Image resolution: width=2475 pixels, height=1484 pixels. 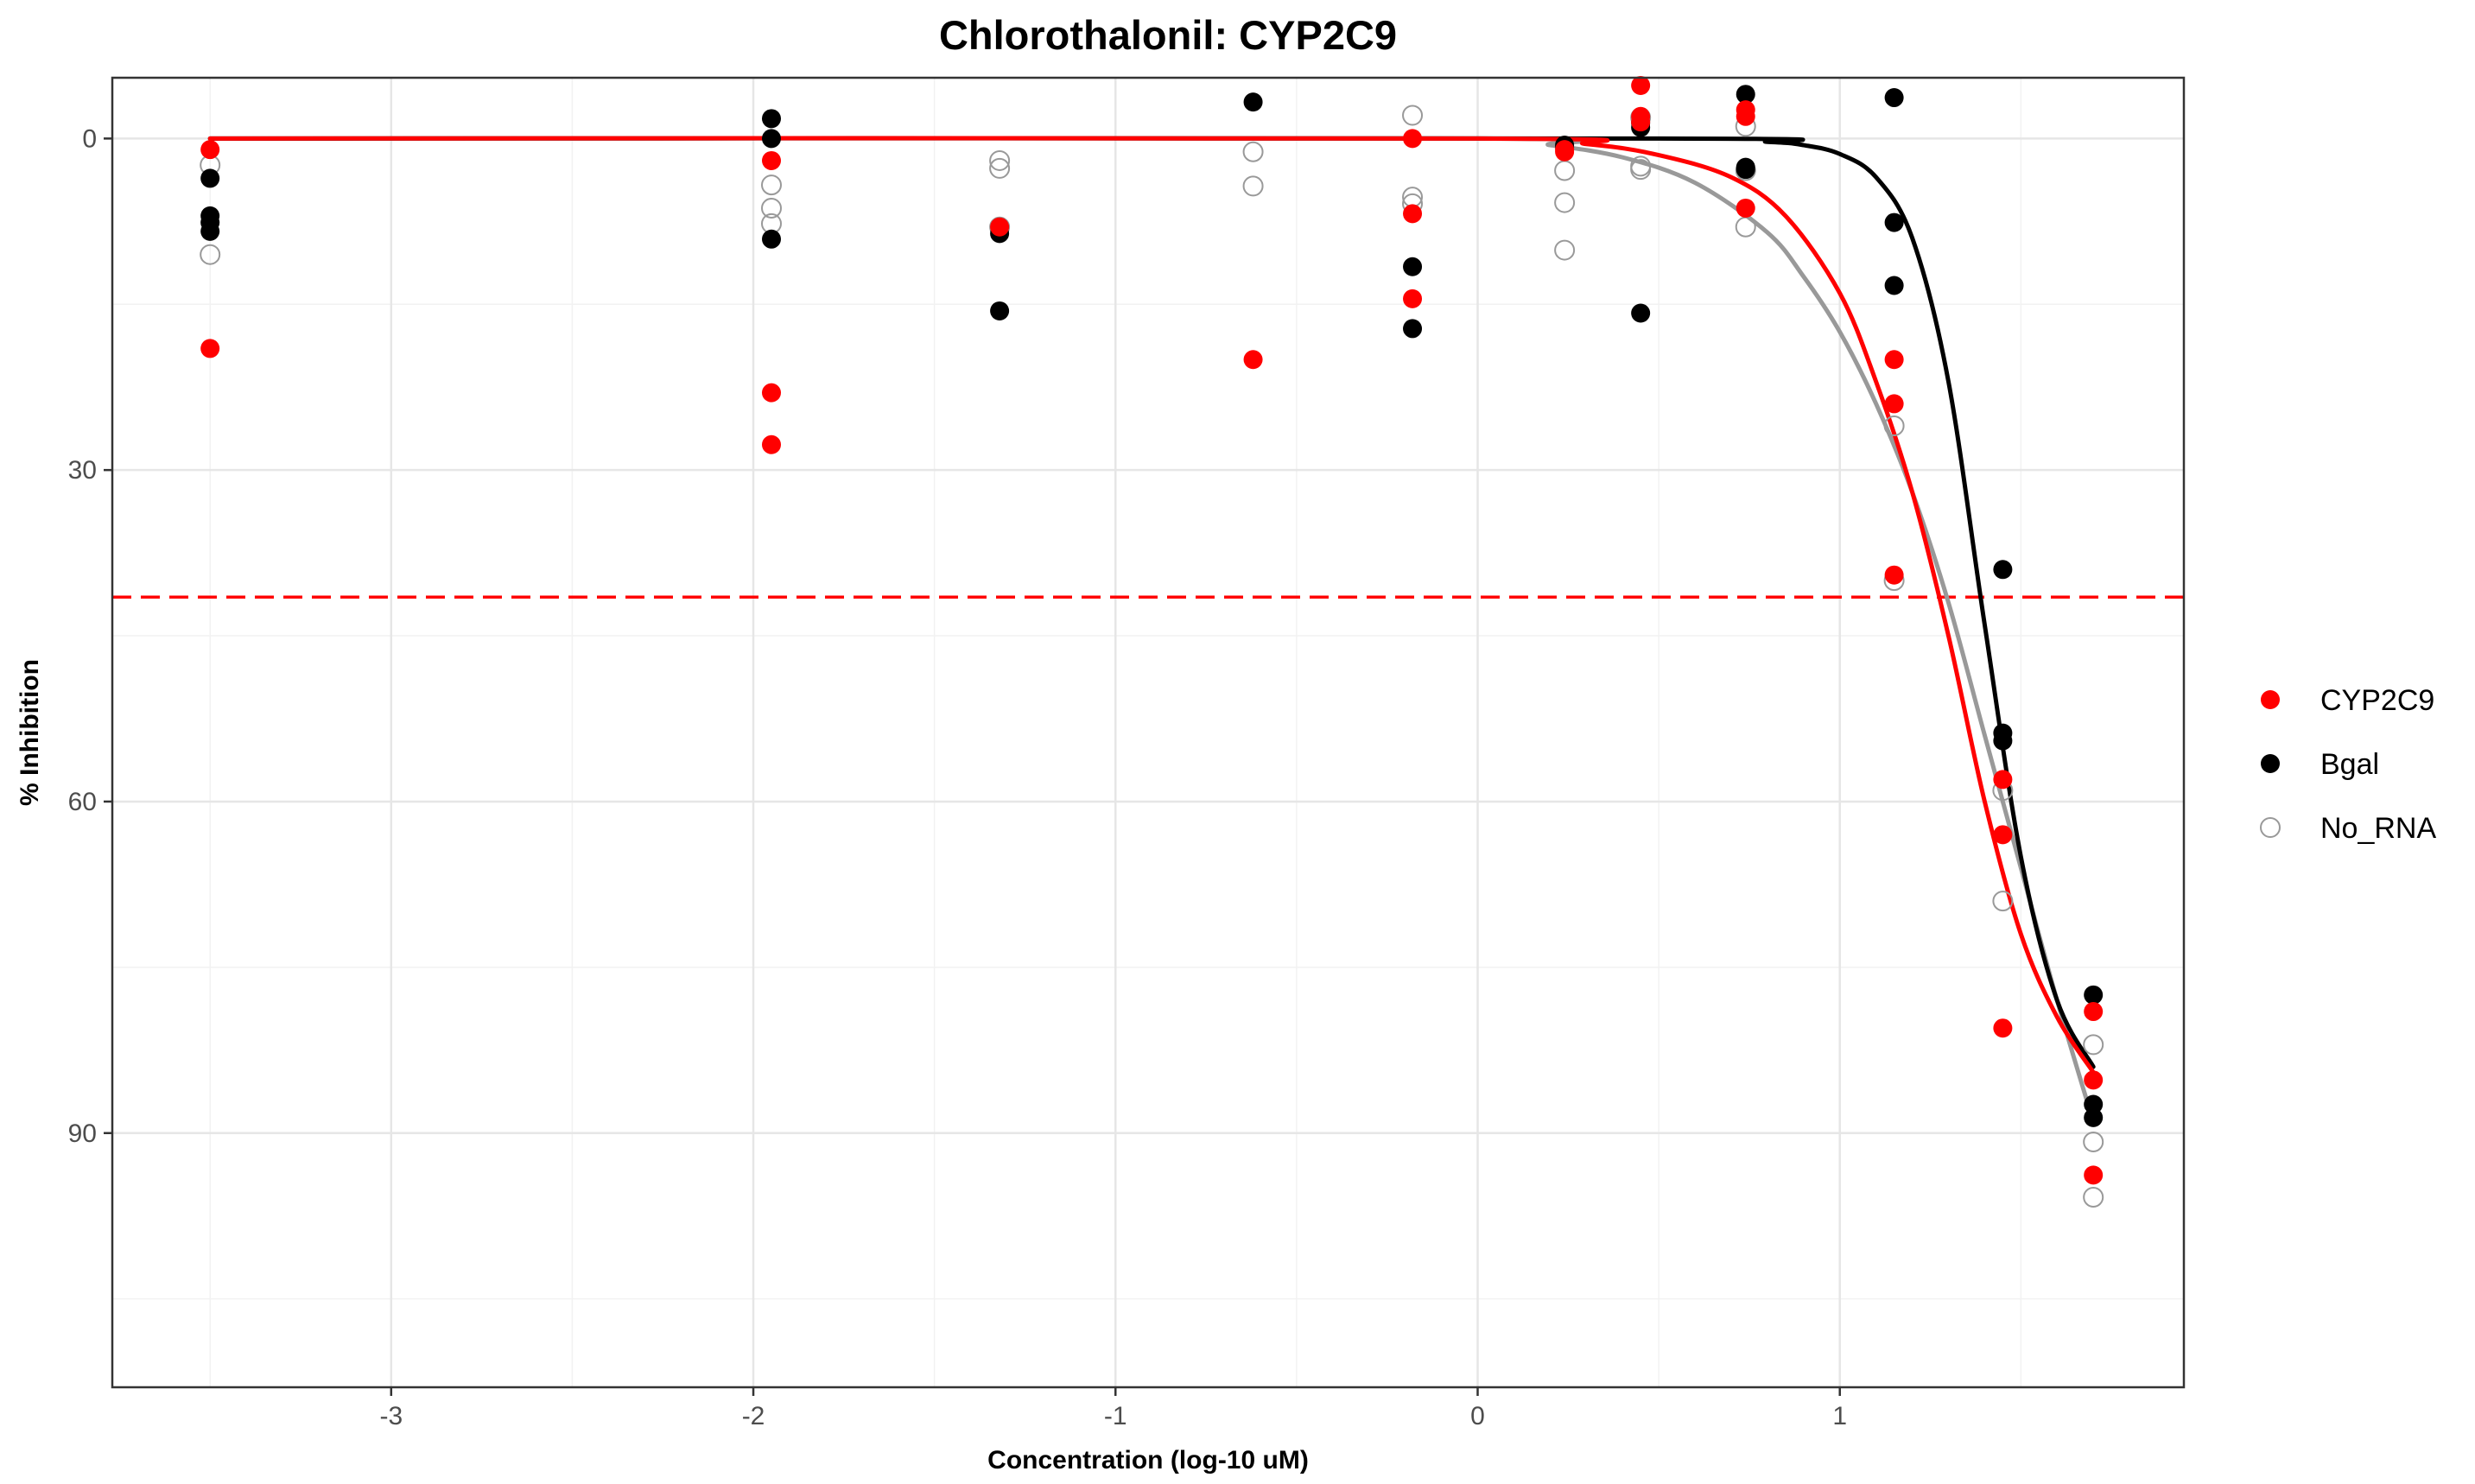 What do you see at coordinates (2378, 828) in the screenshot?
I see `legend-label-no-rna: No_RNA` at bounding box center [2378, 828].